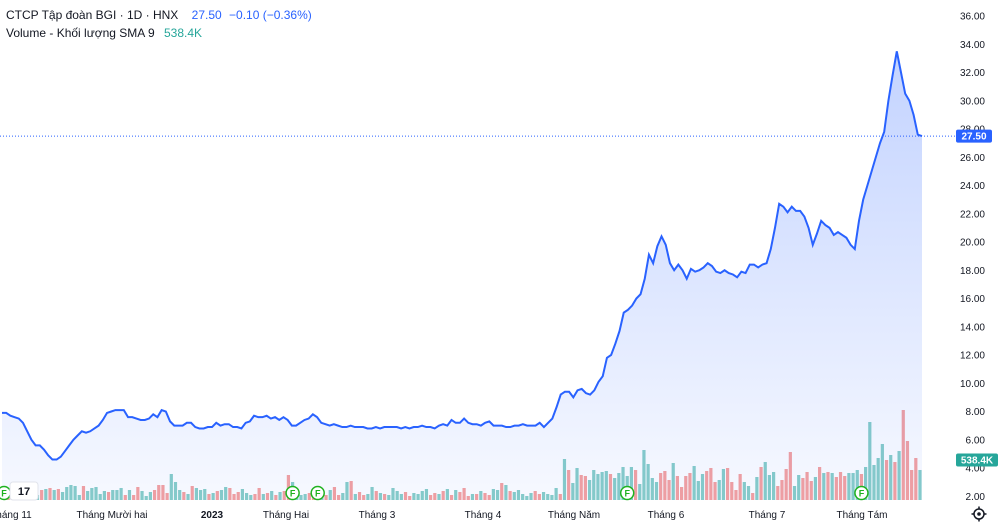  I want to click on x-tick-label: Tháng 7, so click(767, 515).